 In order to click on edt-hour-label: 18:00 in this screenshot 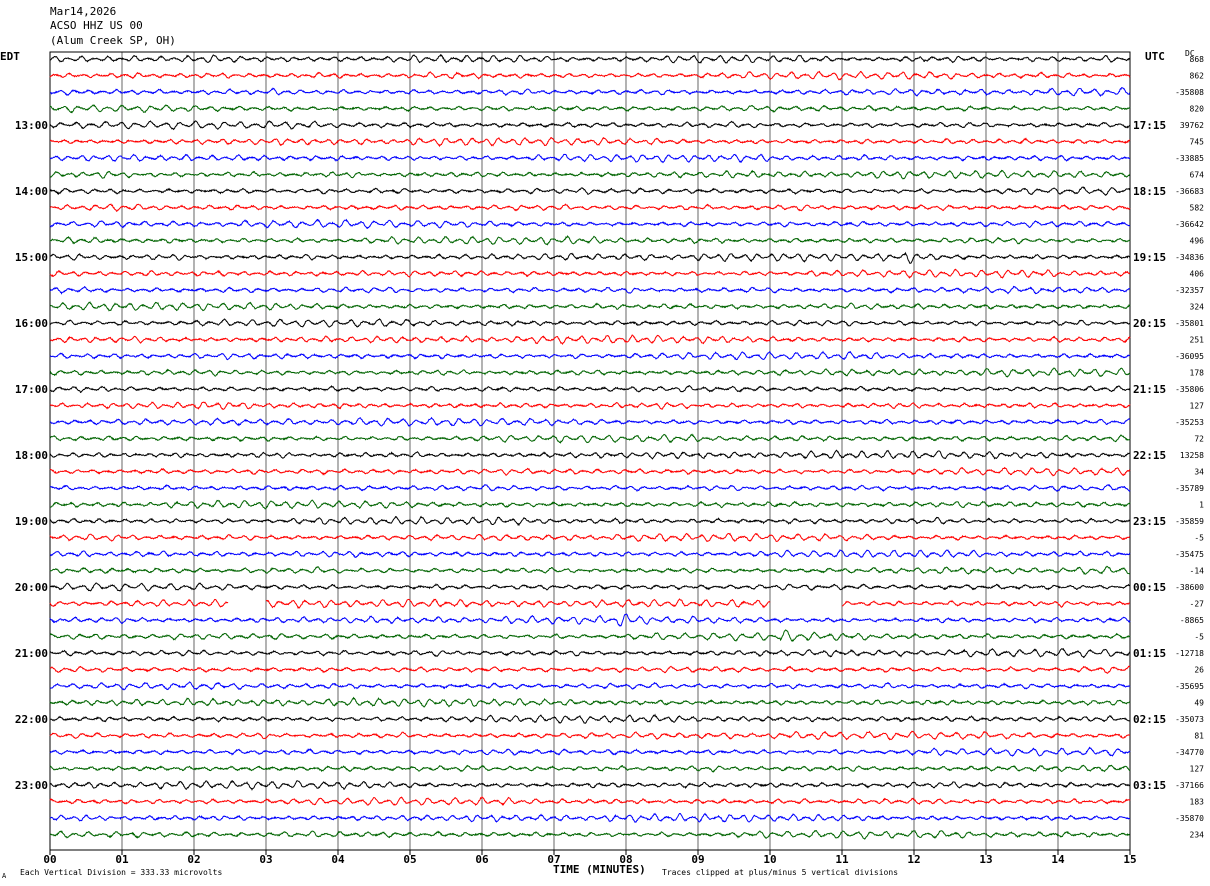, I will do `click(31, 455)`.